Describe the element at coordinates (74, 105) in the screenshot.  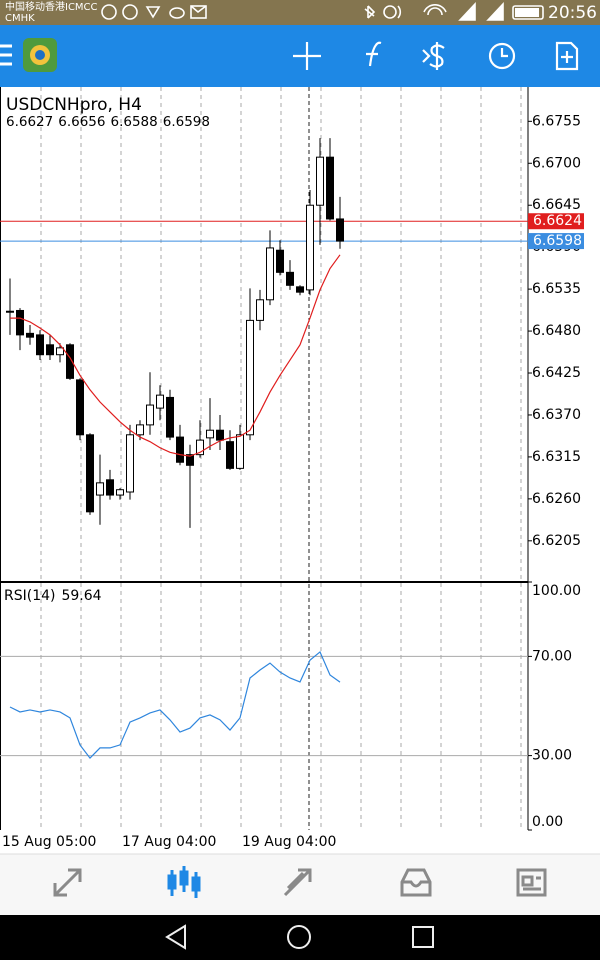
I see `chart-title: USDCNHpro, H4` at that location.